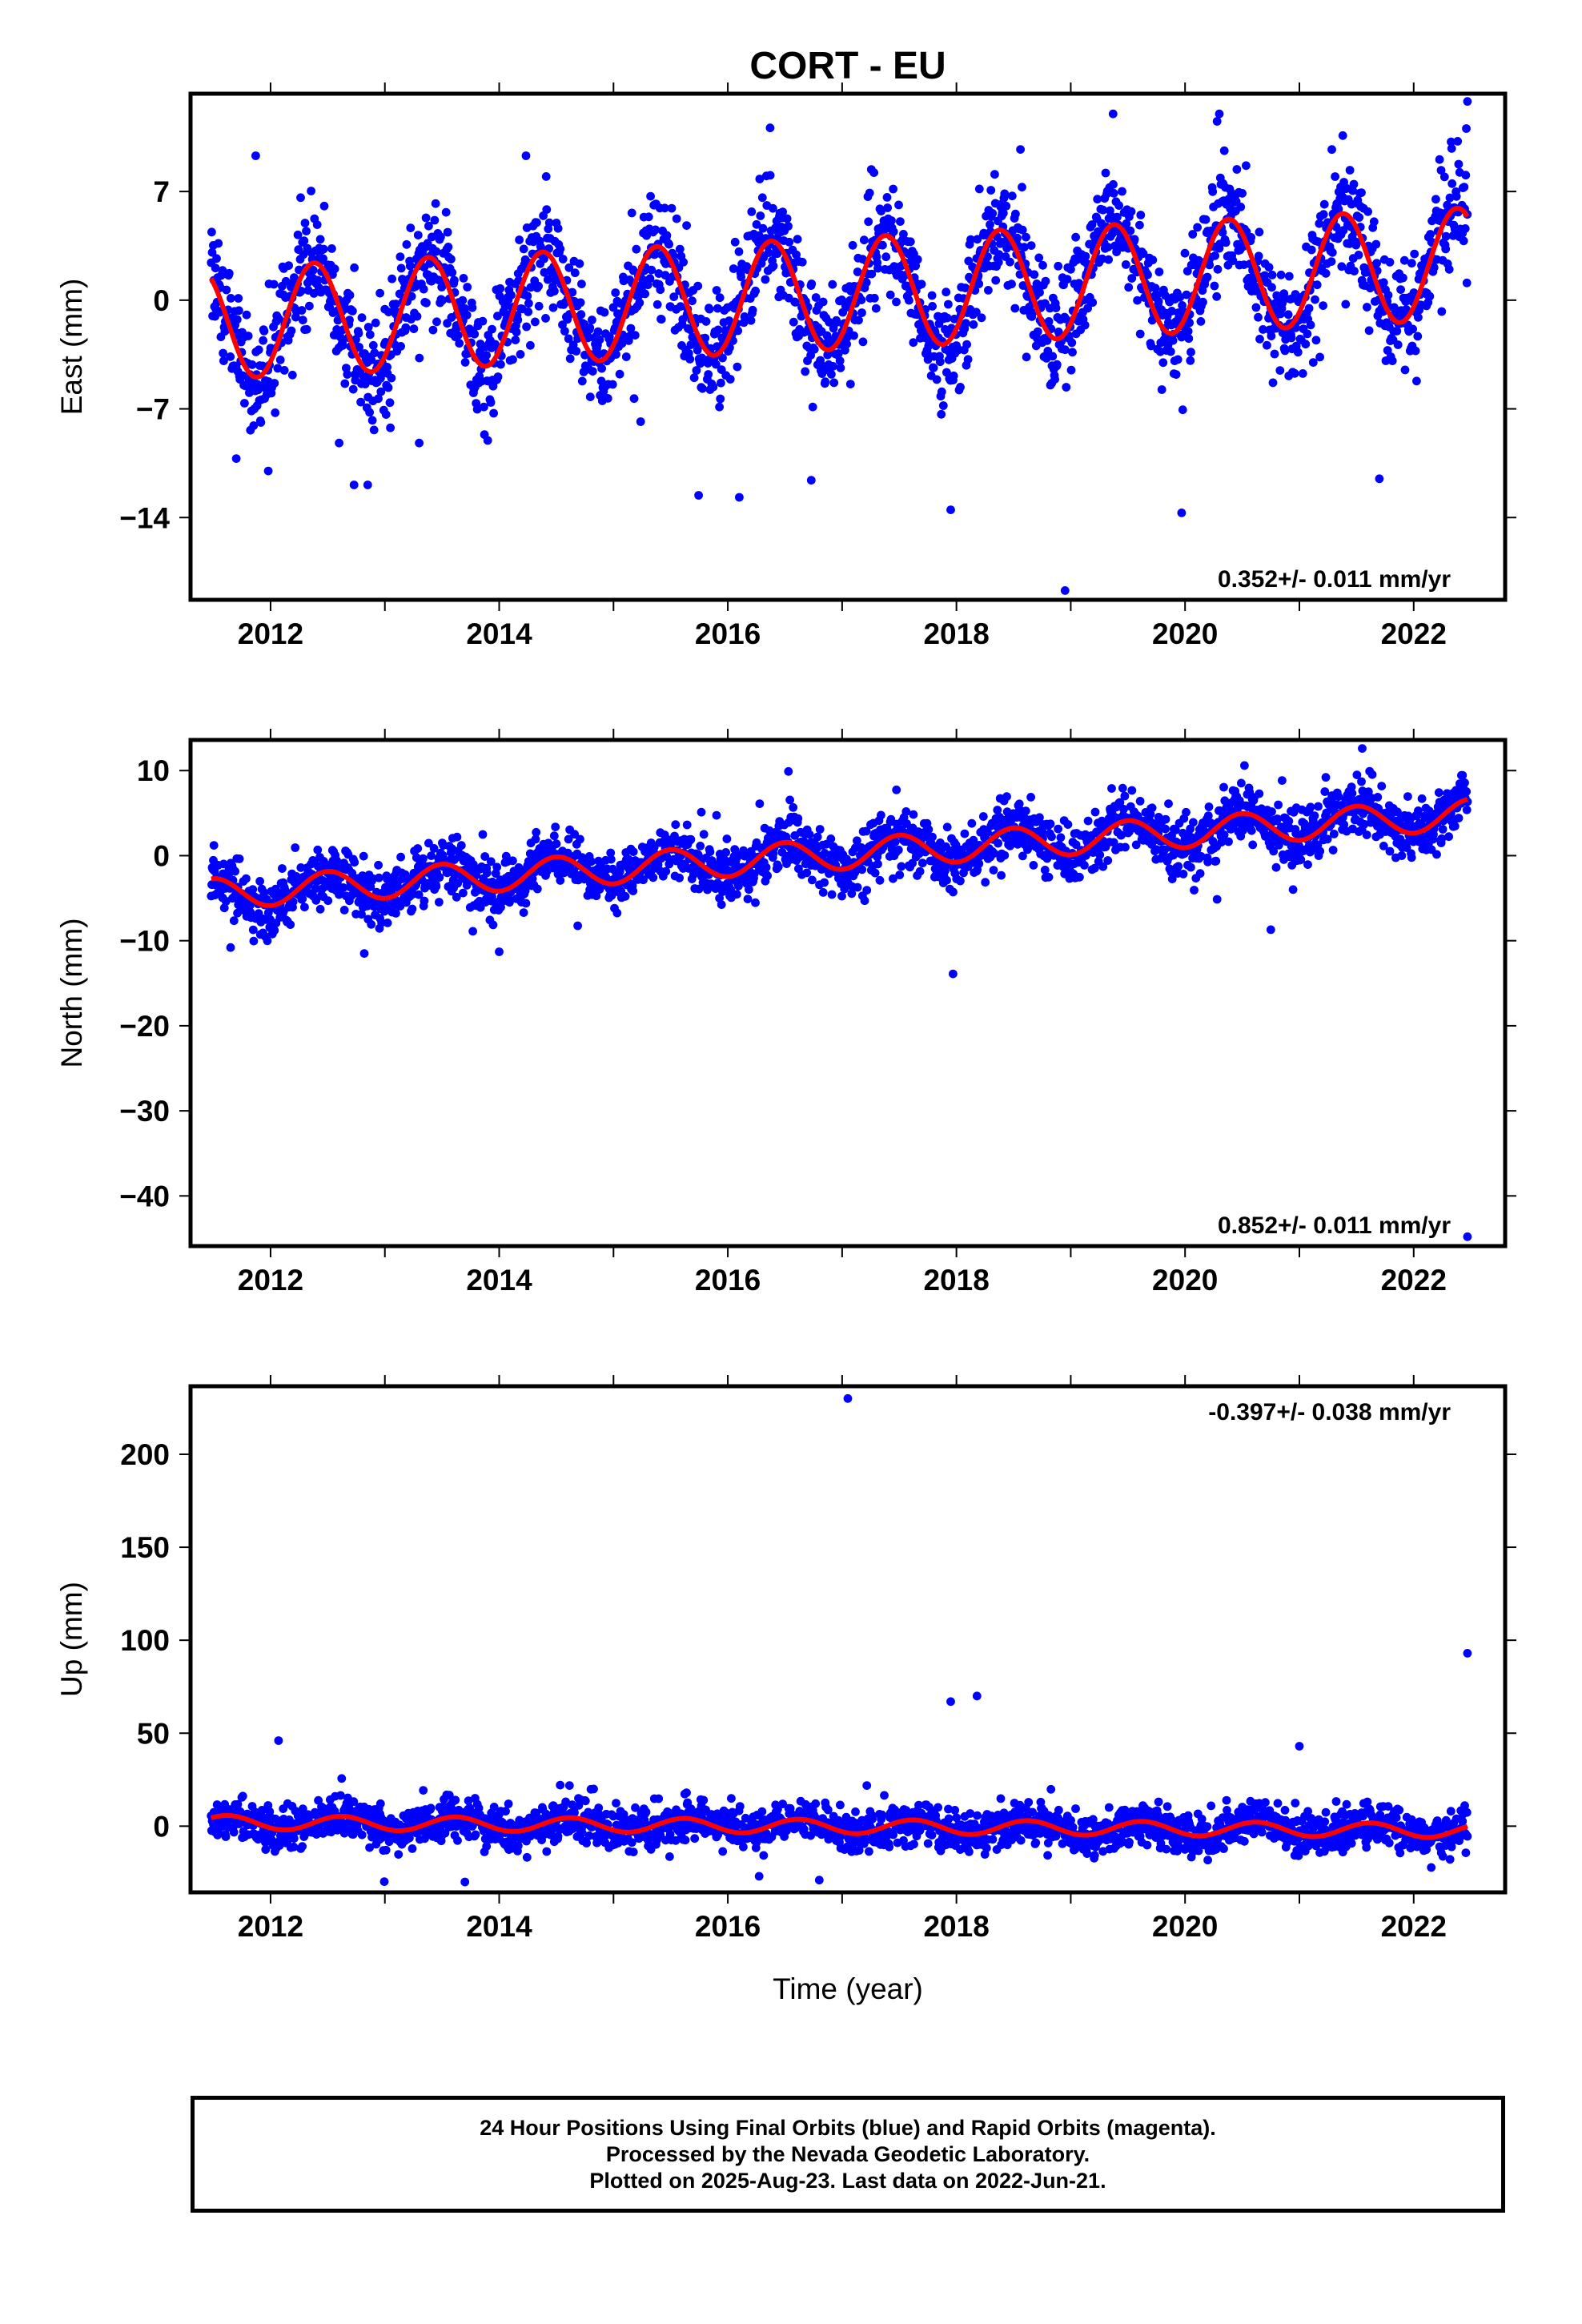  What do you see at coordinates (161, 855) in the screenshot?
I see `y-tick-label: 0` at bounding box center [161, 855].